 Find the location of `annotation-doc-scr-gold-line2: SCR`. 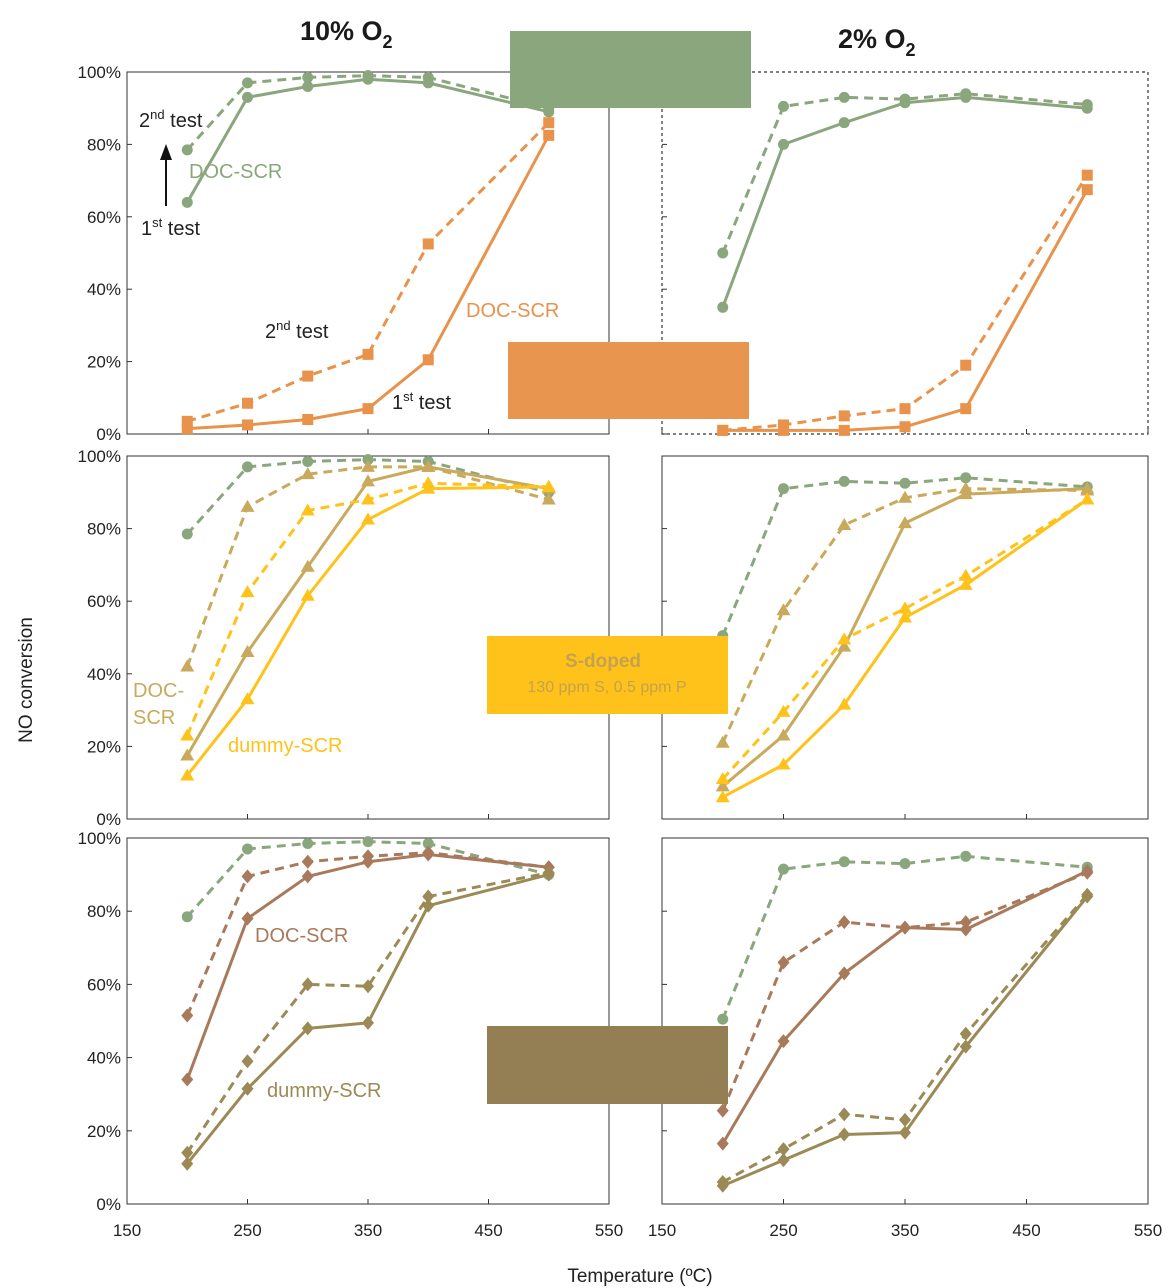

annotation-doc-scr-gold-line2: SCR is located at coordinates (154, 718).